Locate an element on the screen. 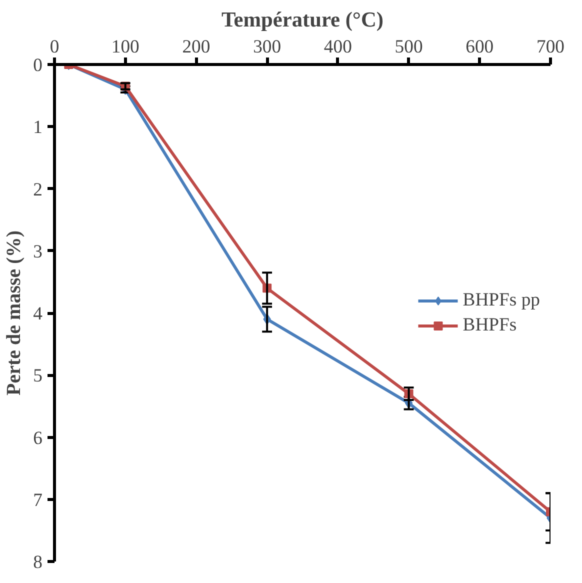 Image resolution: width=582 pixels, height=583 pixels. y-tick-label: 5 is located at coordinates (37, 376).